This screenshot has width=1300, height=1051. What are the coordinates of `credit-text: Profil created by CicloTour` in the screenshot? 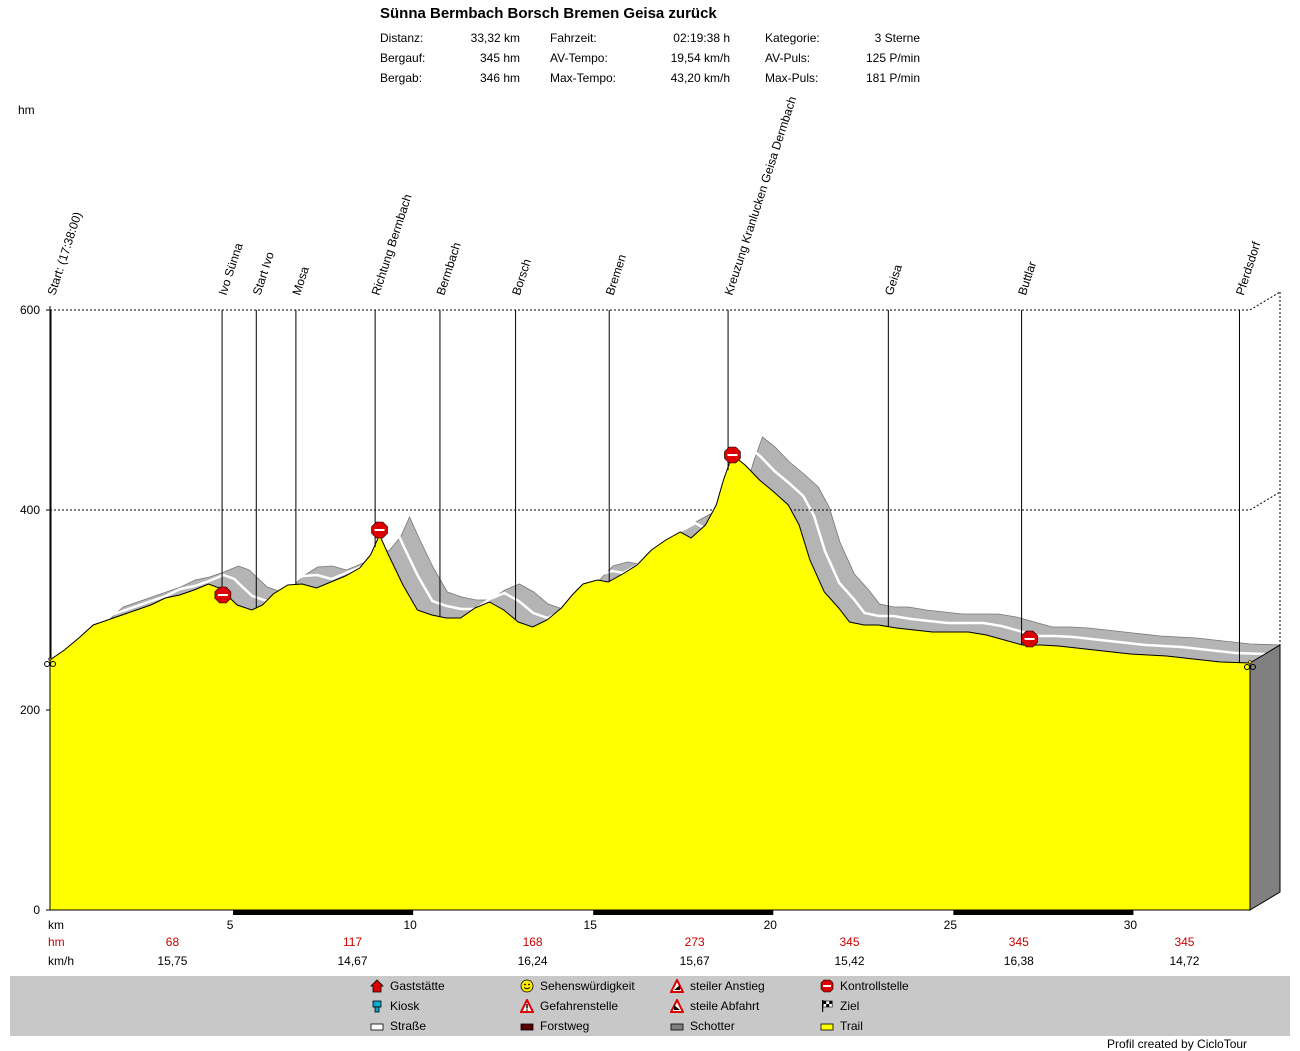 It's located at (1177, 1044).